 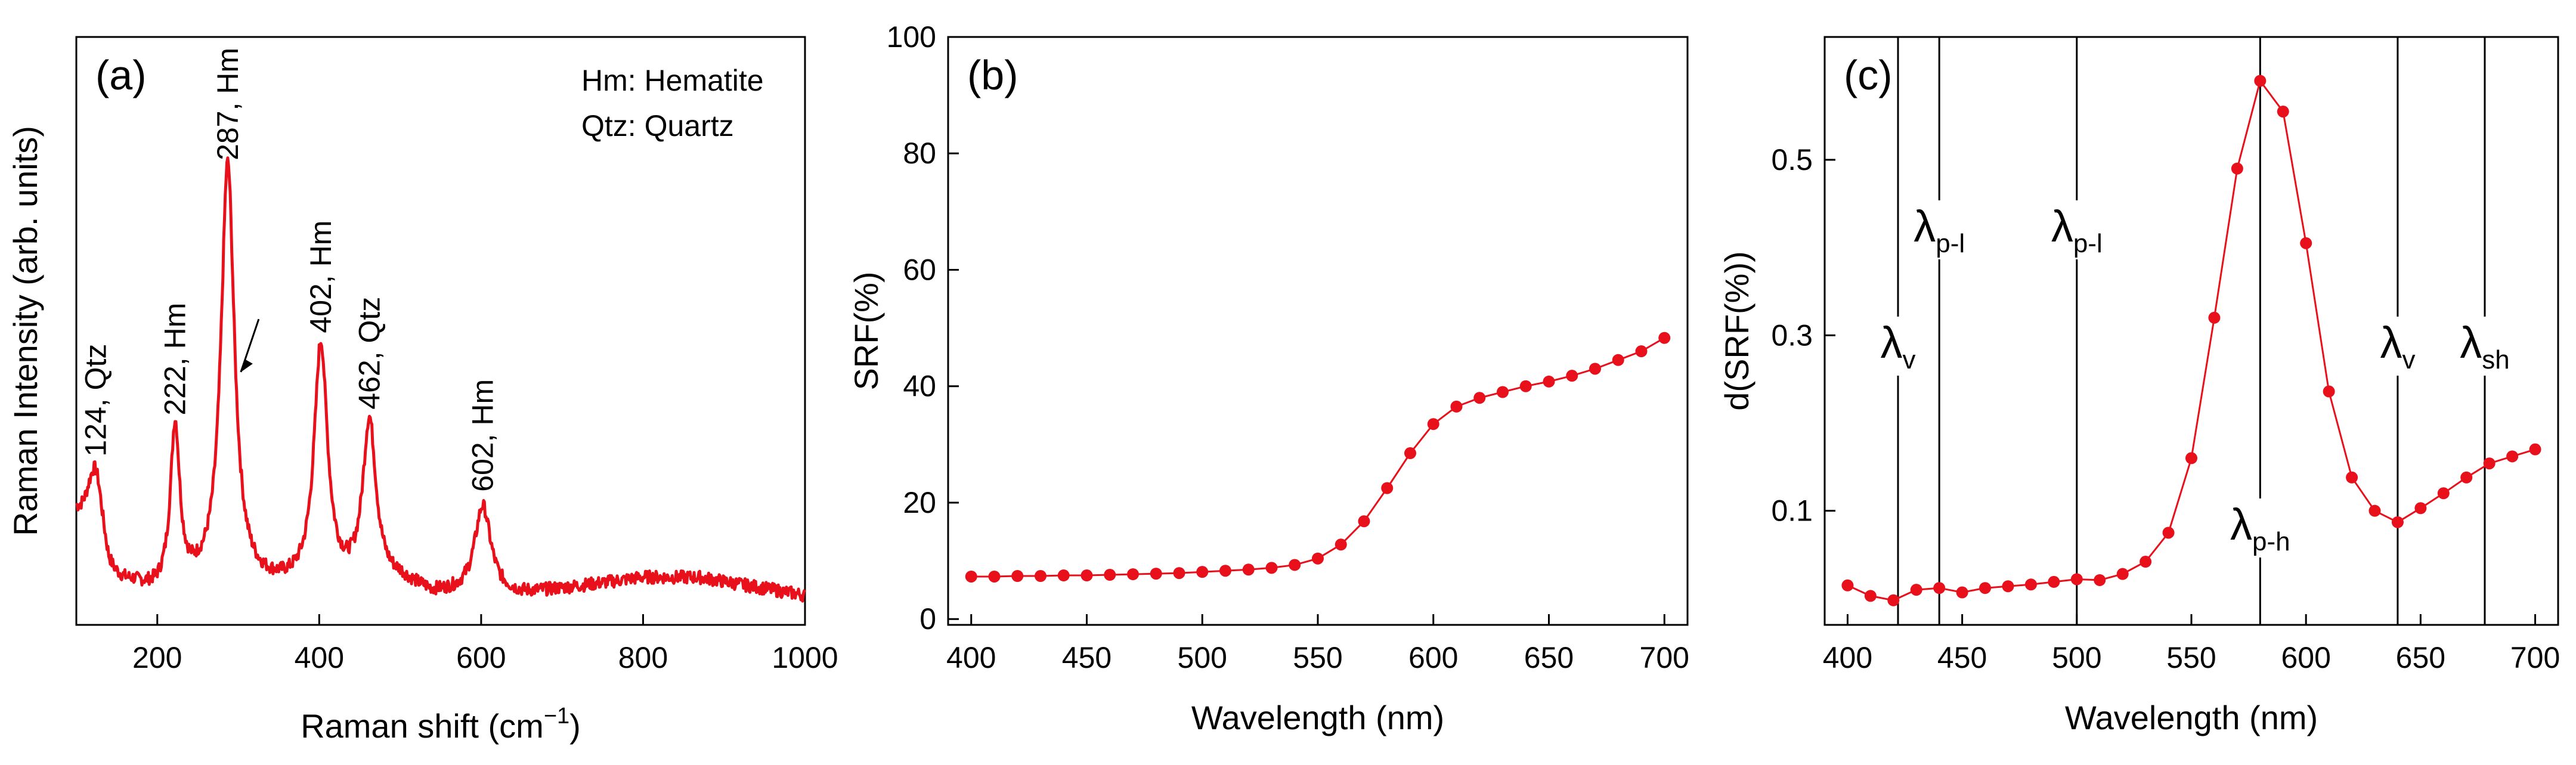 What do you see at coordinates (805, 658) in the screenshot?
I see `x-tick-label: 1000` at bounding box center [805, 658].